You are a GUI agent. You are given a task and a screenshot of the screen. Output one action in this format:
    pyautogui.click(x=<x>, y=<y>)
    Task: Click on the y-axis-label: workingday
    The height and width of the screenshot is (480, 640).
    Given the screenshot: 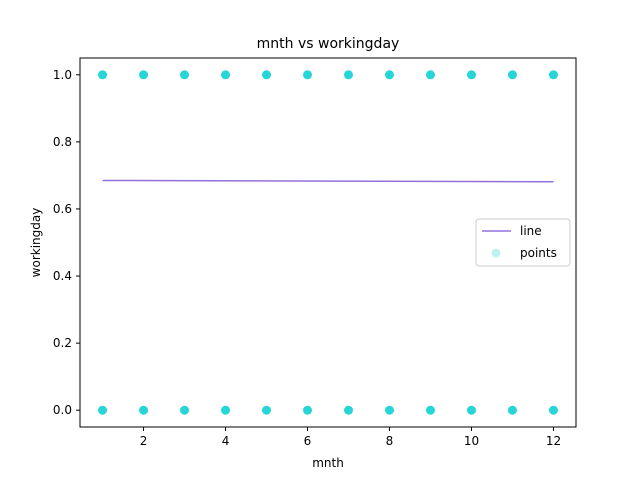 What is the action you would take?
    pyautogui.click(x=36, y=243)
    